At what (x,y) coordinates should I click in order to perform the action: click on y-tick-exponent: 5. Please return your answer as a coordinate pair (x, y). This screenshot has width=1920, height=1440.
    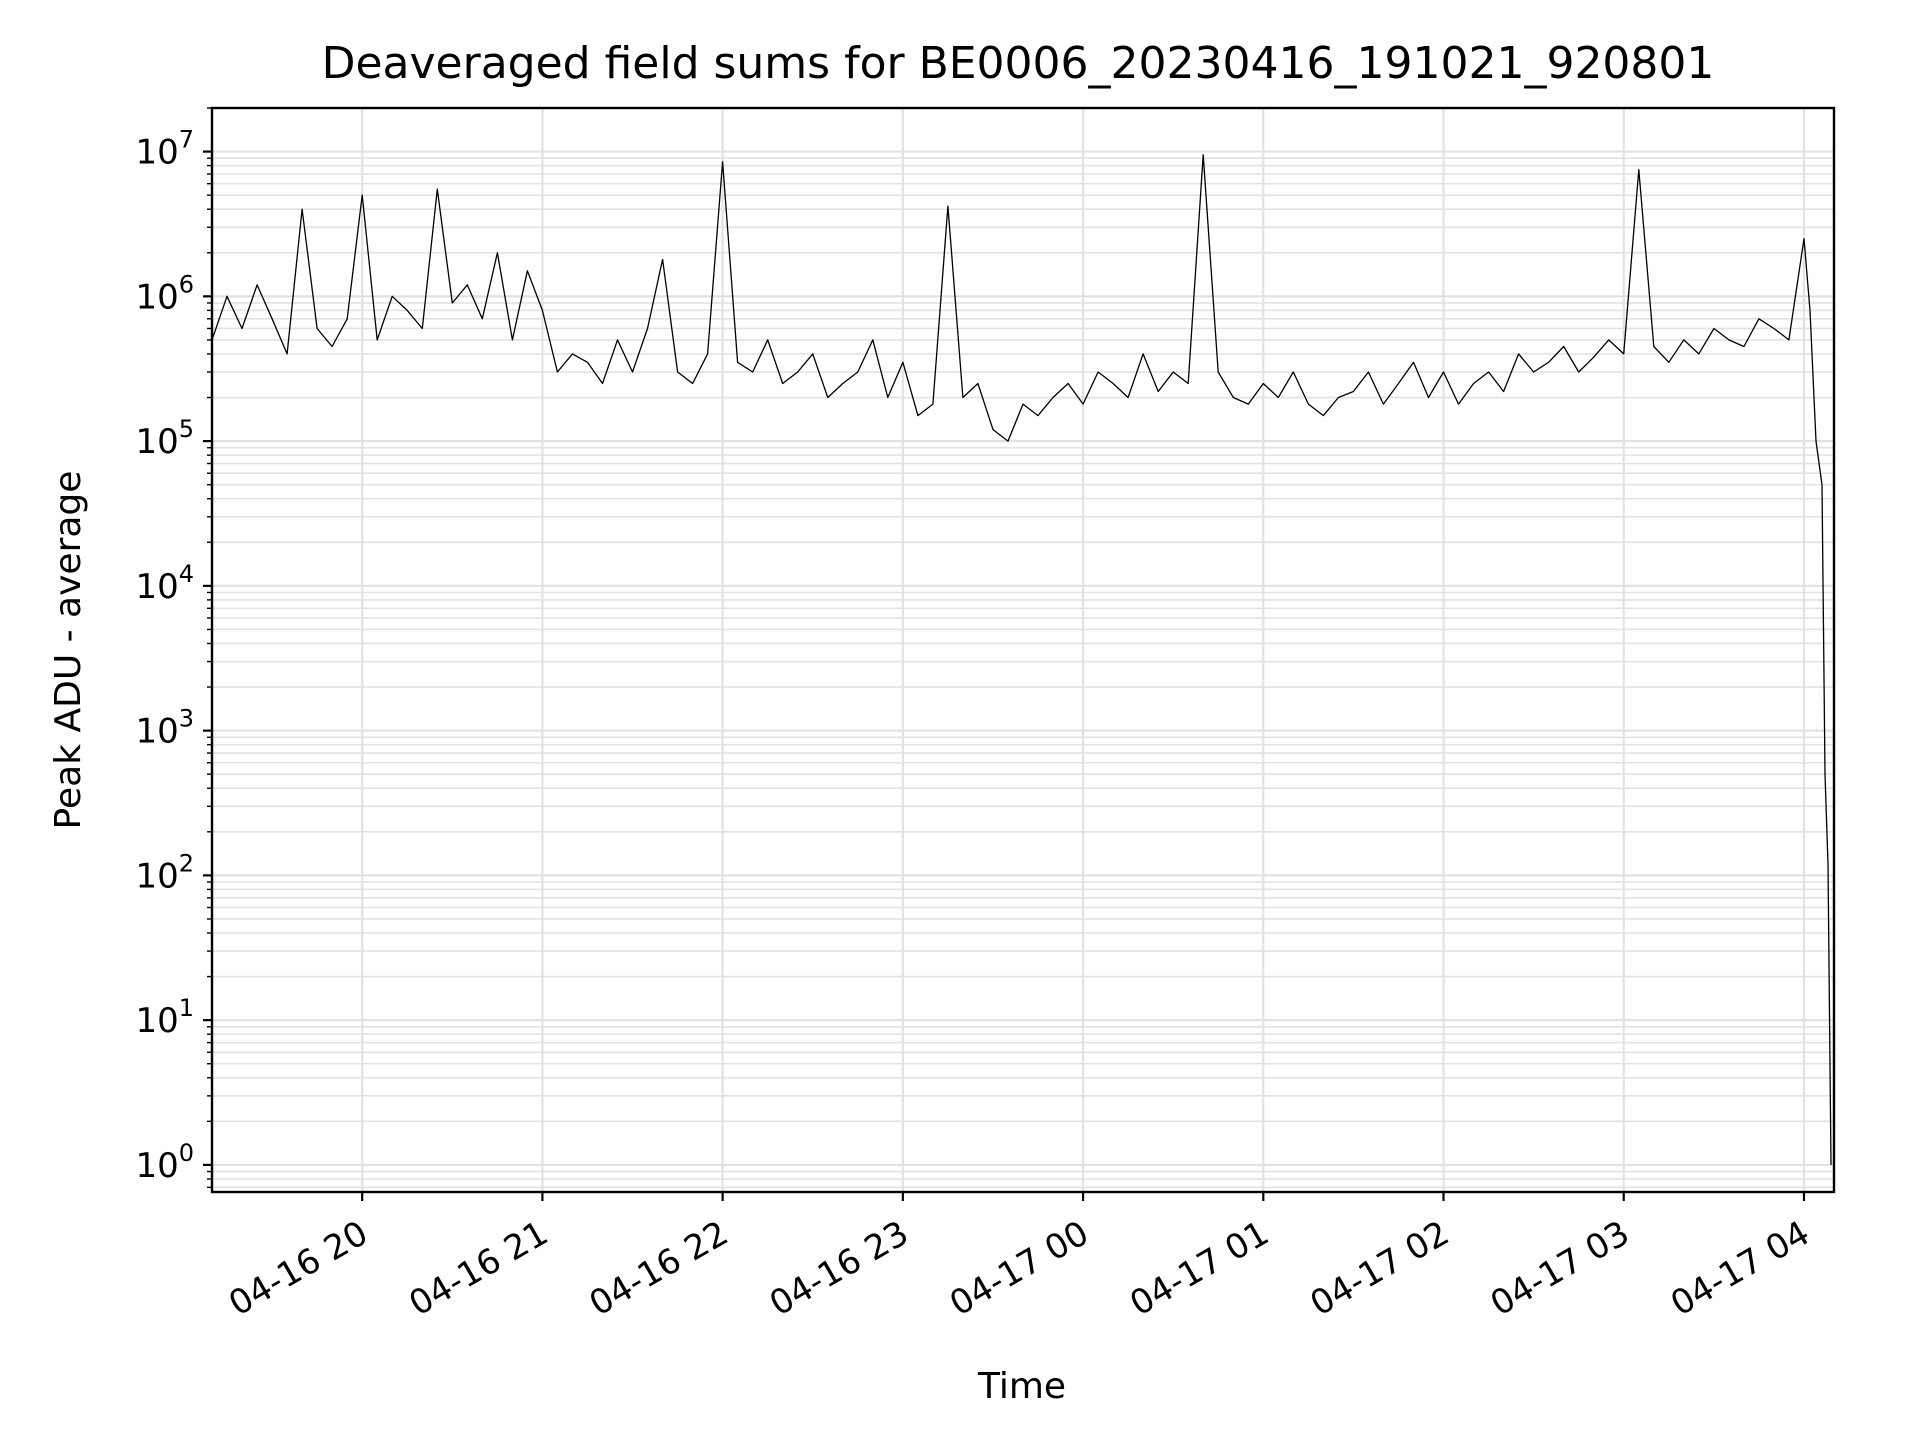
    Looking at the image, I should click on (186, 429).